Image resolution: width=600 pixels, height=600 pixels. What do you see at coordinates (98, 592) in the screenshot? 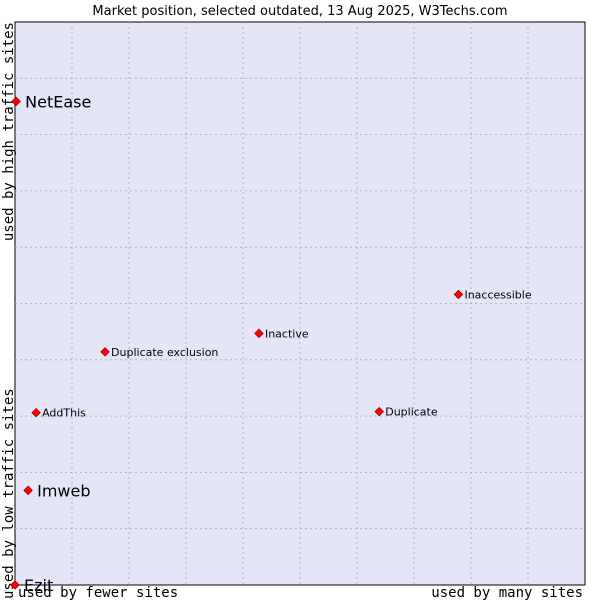
I see `x-axis-label-left: used by fewer sites` at bounding box center [98, 592].